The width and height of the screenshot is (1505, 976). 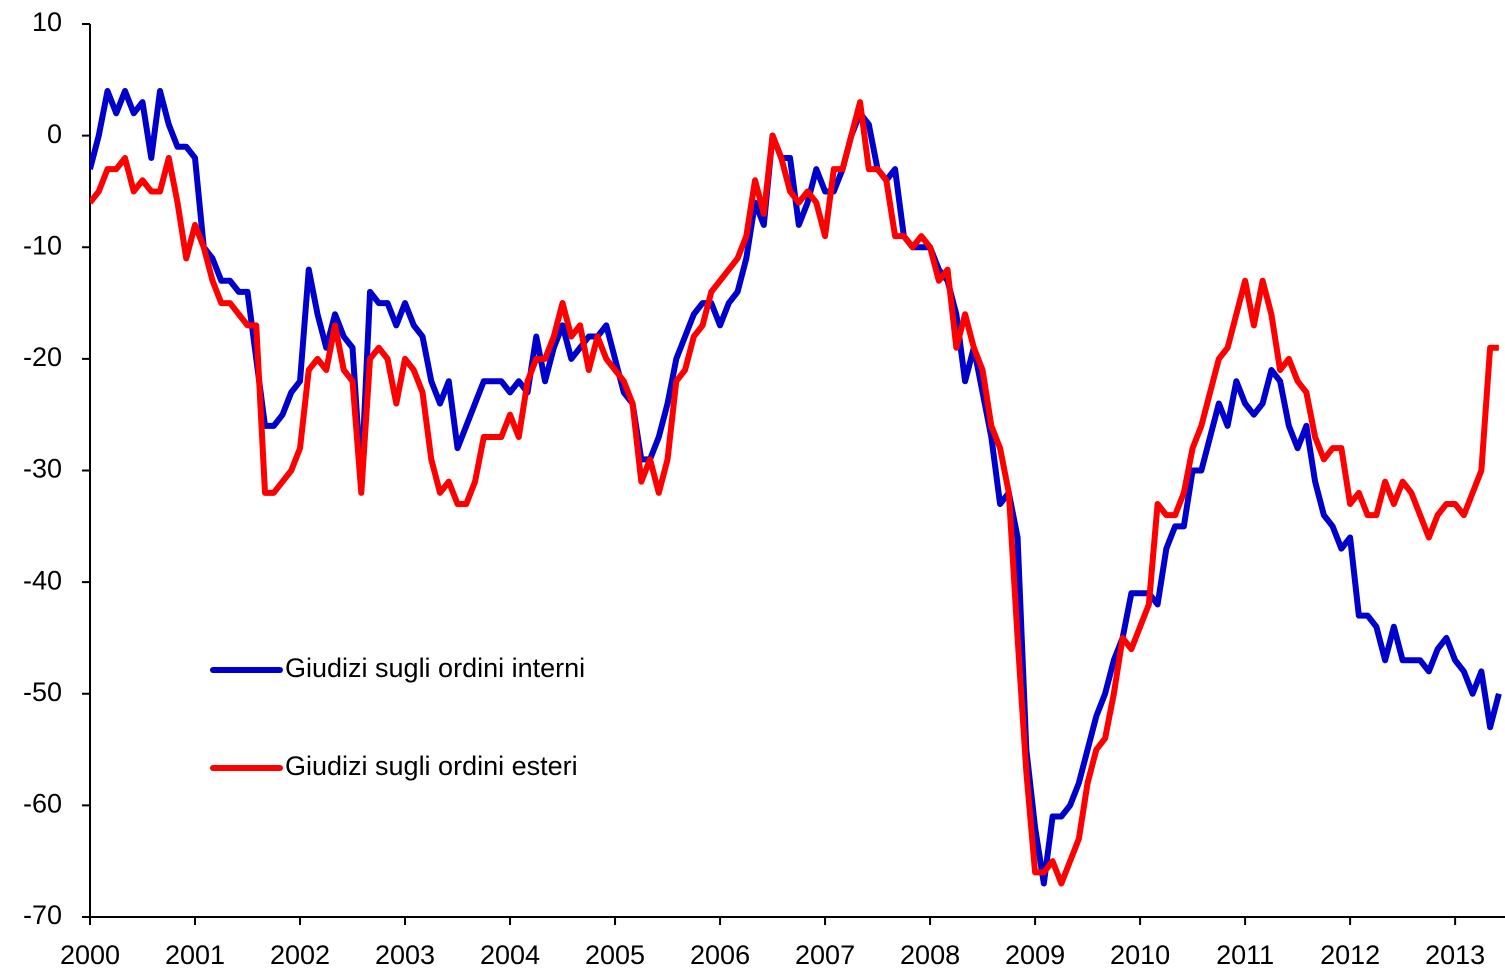 I want to click on x-tick-label: 2000, so click(x=90, y=955).